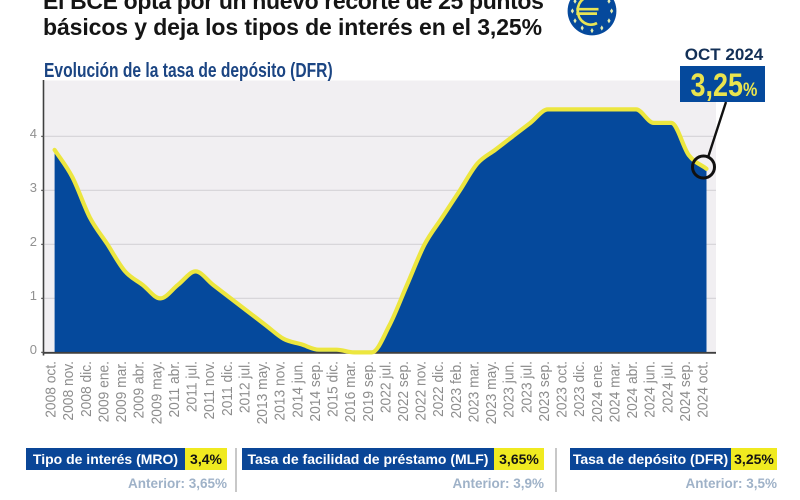  What do you see at coordinates (263, 392) in the screenshot?
I see `svg-text: 2013 may.` at bounding box center [263, 392].